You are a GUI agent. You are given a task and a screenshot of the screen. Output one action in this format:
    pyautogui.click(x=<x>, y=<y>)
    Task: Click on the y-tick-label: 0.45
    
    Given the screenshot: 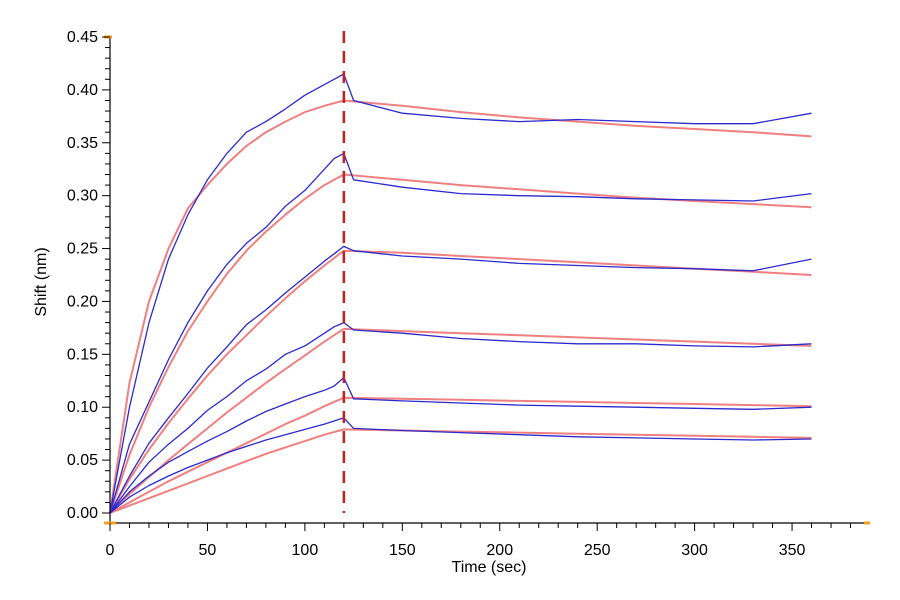 What is the action you would take?
    pyautogui.click(x=82, y=37)
    